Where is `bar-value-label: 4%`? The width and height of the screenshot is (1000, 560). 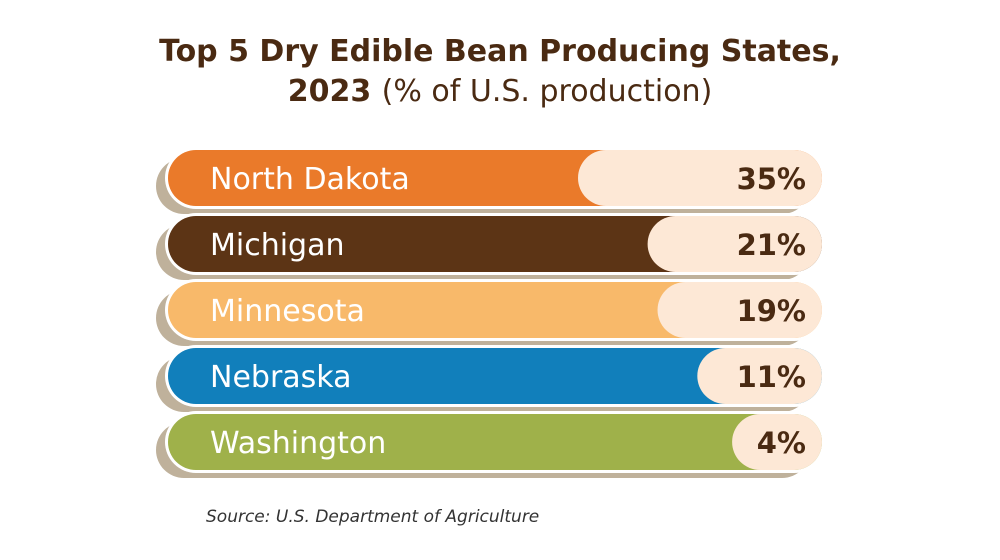
bar-value-label: 4% is located at coordinates (781, 443).